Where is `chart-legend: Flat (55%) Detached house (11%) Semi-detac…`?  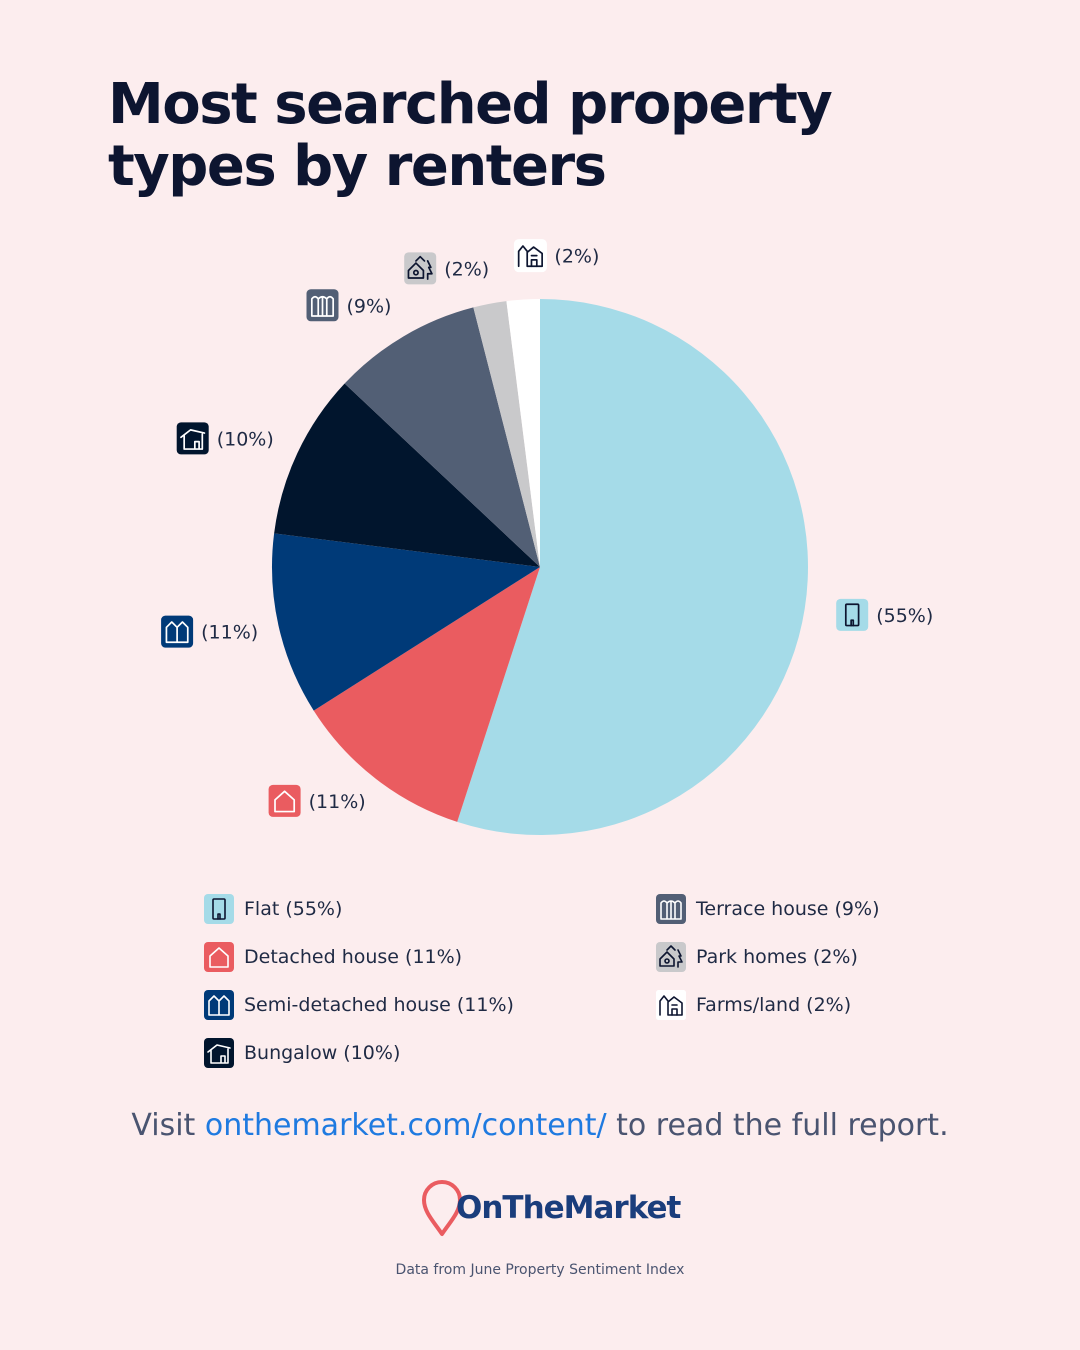
chart-legend: Flat (55%) Detached house (11%) Semi-detac… is located at coordinates (564, 992).